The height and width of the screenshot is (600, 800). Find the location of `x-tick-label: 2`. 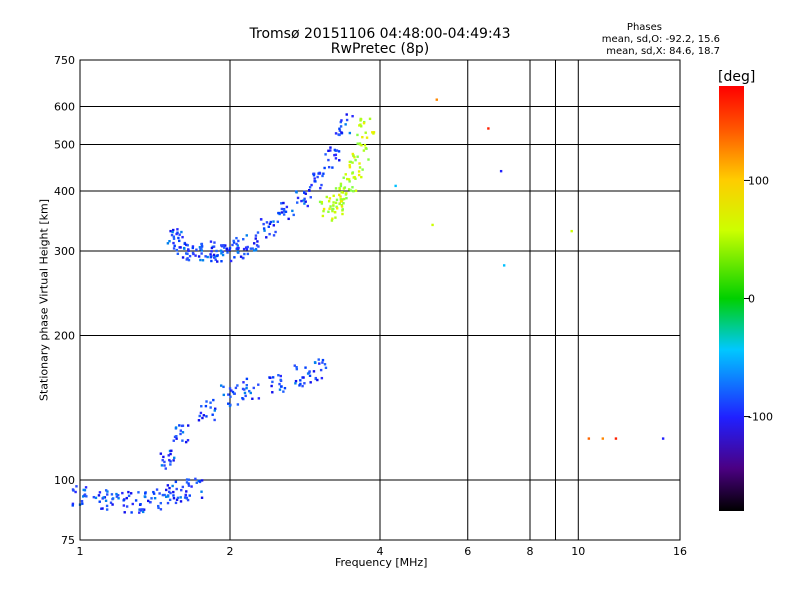

x-tick-label: 2 is located at coordinates (230, 551).